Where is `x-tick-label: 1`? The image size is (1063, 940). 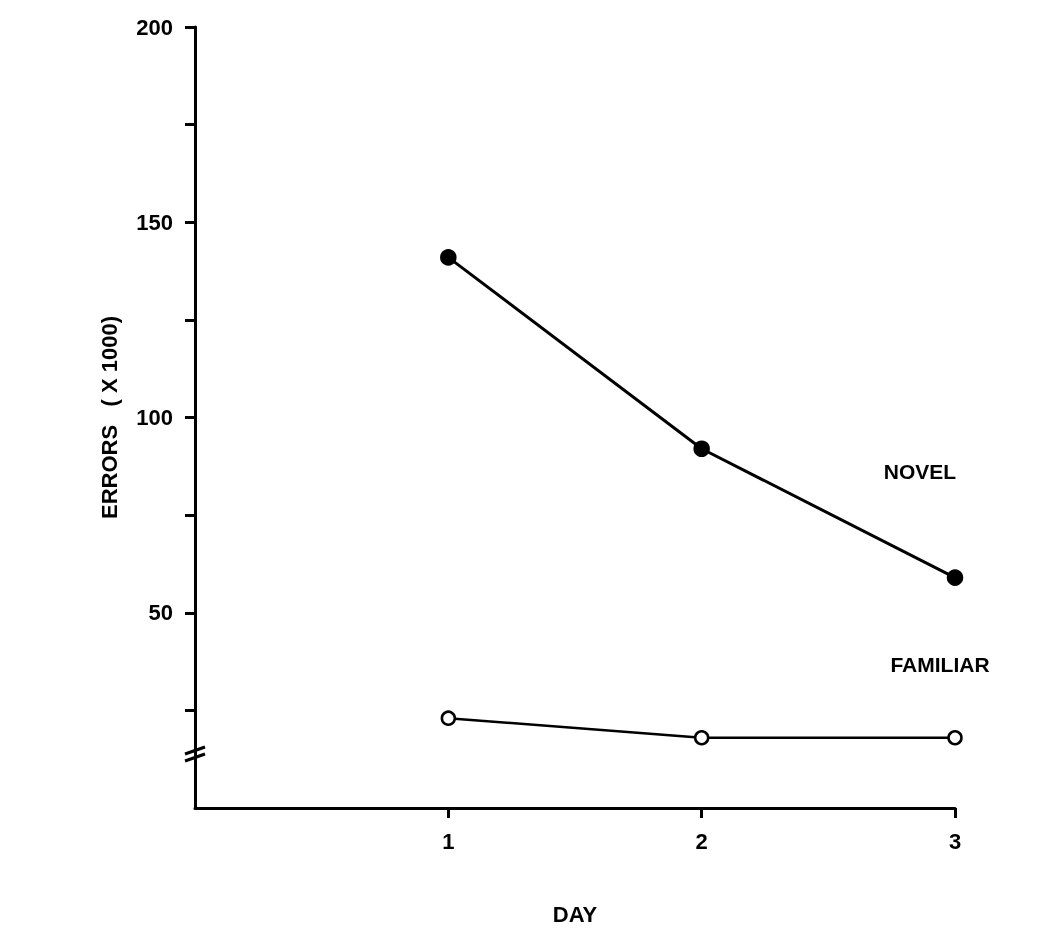
x-tick-label: 1 is located at coordinates (448, 841).